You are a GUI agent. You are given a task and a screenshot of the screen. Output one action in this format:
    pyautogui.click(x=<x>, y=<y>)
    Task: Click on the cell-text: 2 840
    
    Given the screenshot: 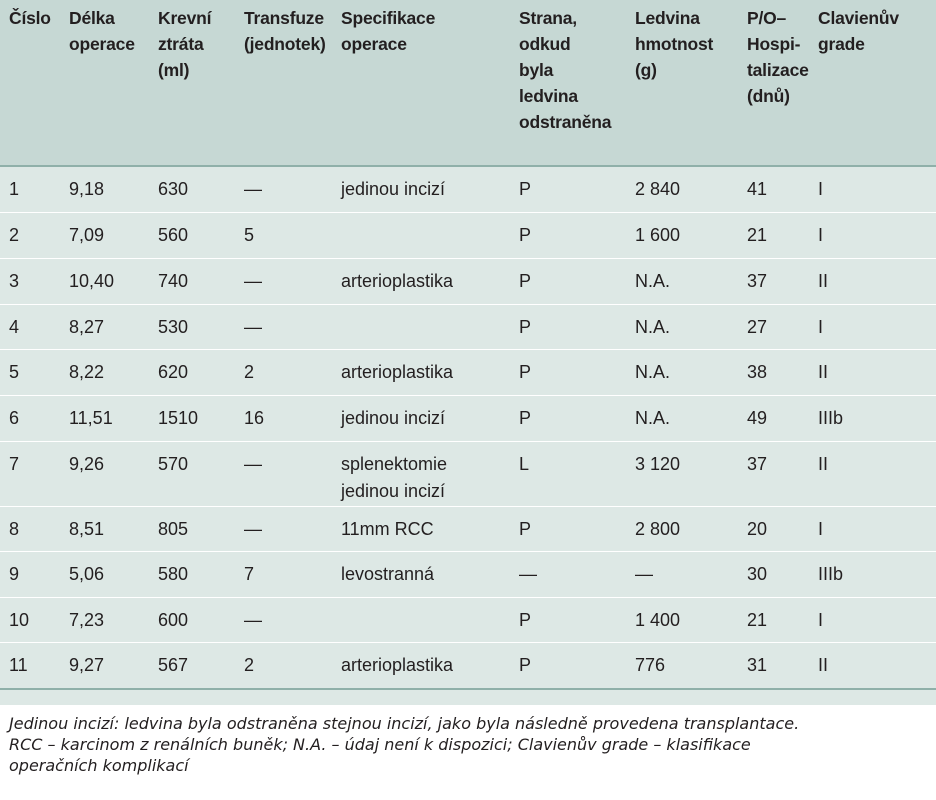 What is the action you would take?
    pyautogui.click(x=658, y=189)
    